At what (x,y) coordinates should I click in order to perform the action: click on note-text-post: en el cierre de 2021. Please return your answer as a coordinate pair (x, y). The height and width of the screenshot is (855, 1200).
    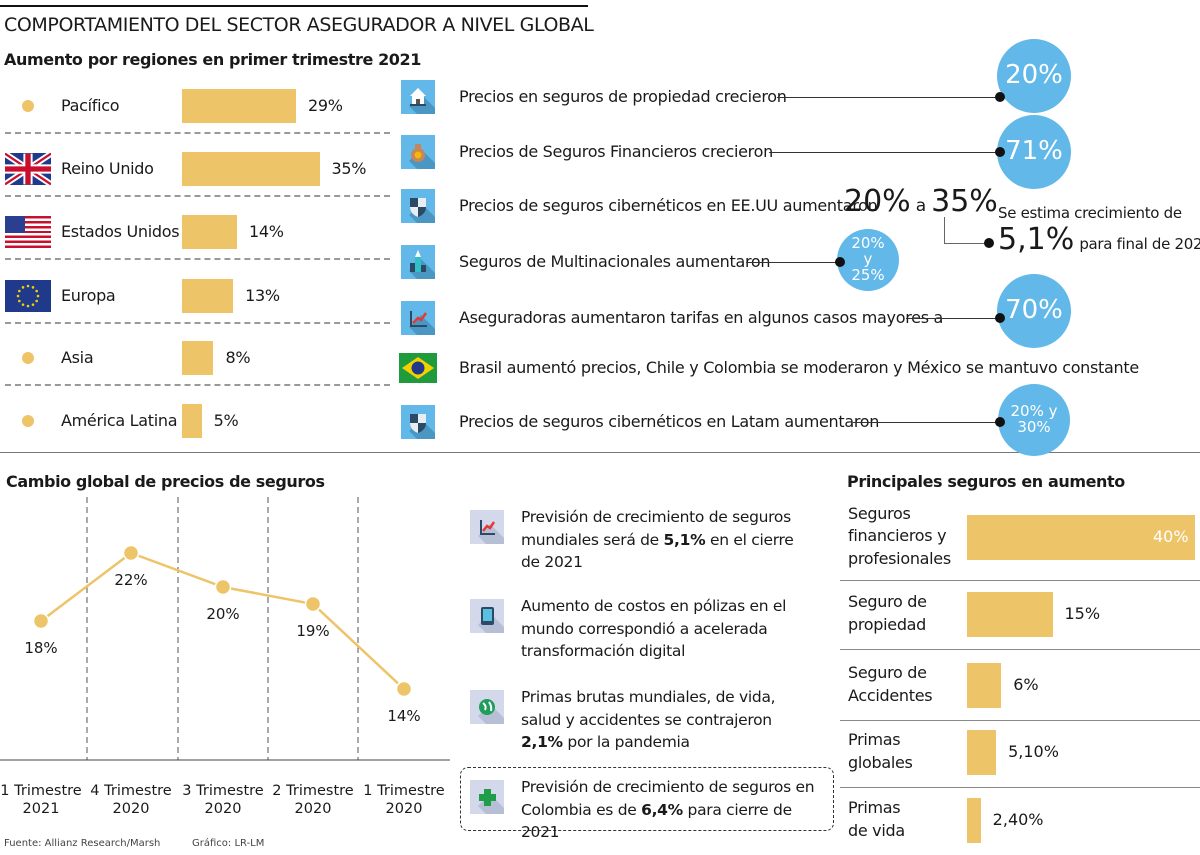
    Looking at the image, I should click on (657, 551).